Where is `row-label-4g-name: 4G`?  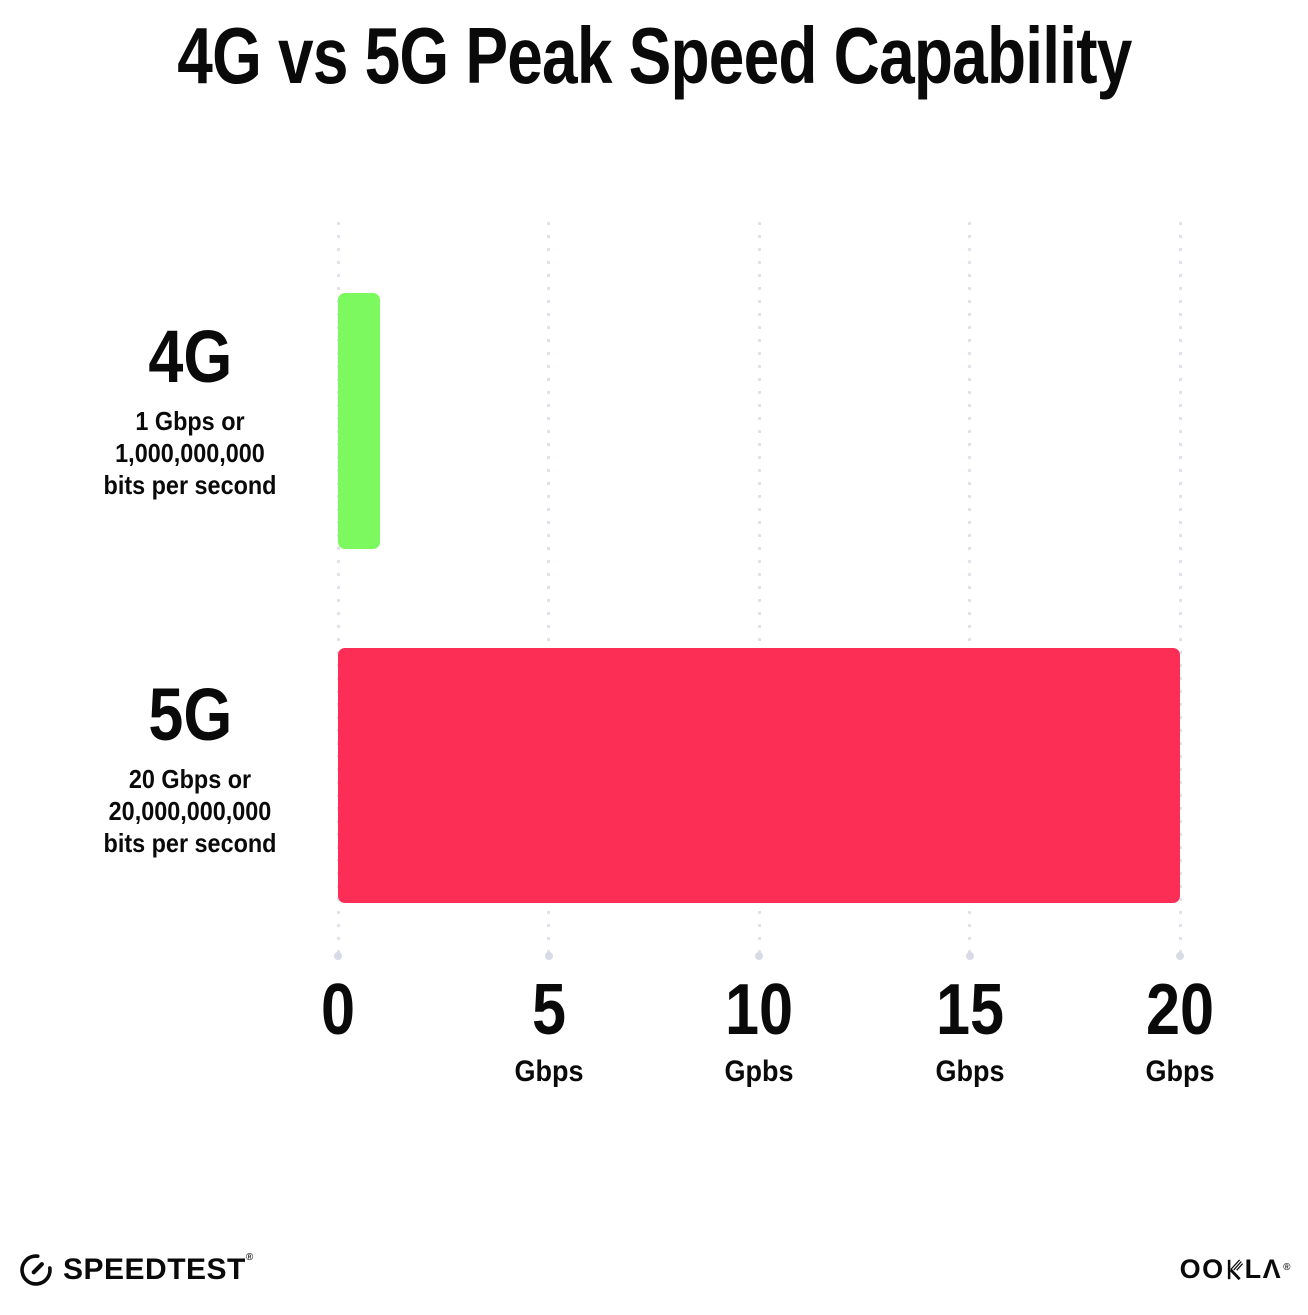 row-label-4g-name: 4G is located at coordinates (190, 356).